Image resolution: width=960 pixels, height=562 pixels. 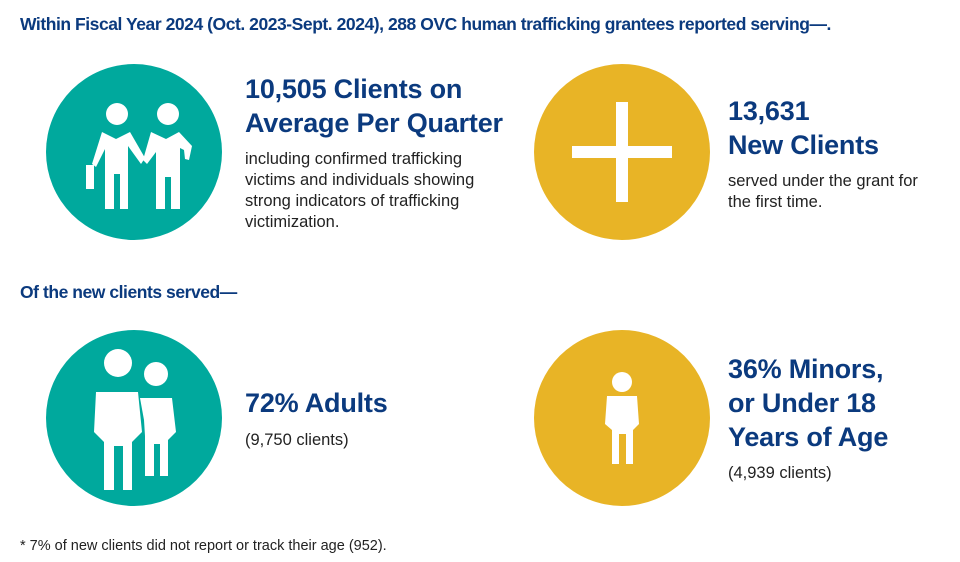 I want to click on headline-line: Years of Age, so click(x=808, y=437).